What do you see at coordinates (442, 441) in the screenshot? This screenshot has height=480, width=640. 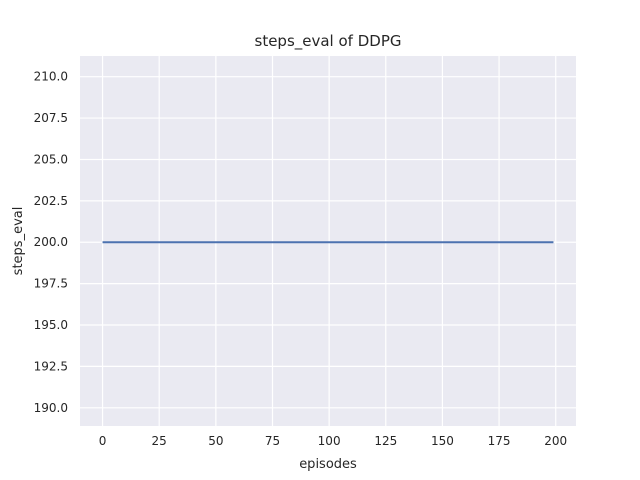 I see `x-tick-label: 150` at bounding box center [442, 441].